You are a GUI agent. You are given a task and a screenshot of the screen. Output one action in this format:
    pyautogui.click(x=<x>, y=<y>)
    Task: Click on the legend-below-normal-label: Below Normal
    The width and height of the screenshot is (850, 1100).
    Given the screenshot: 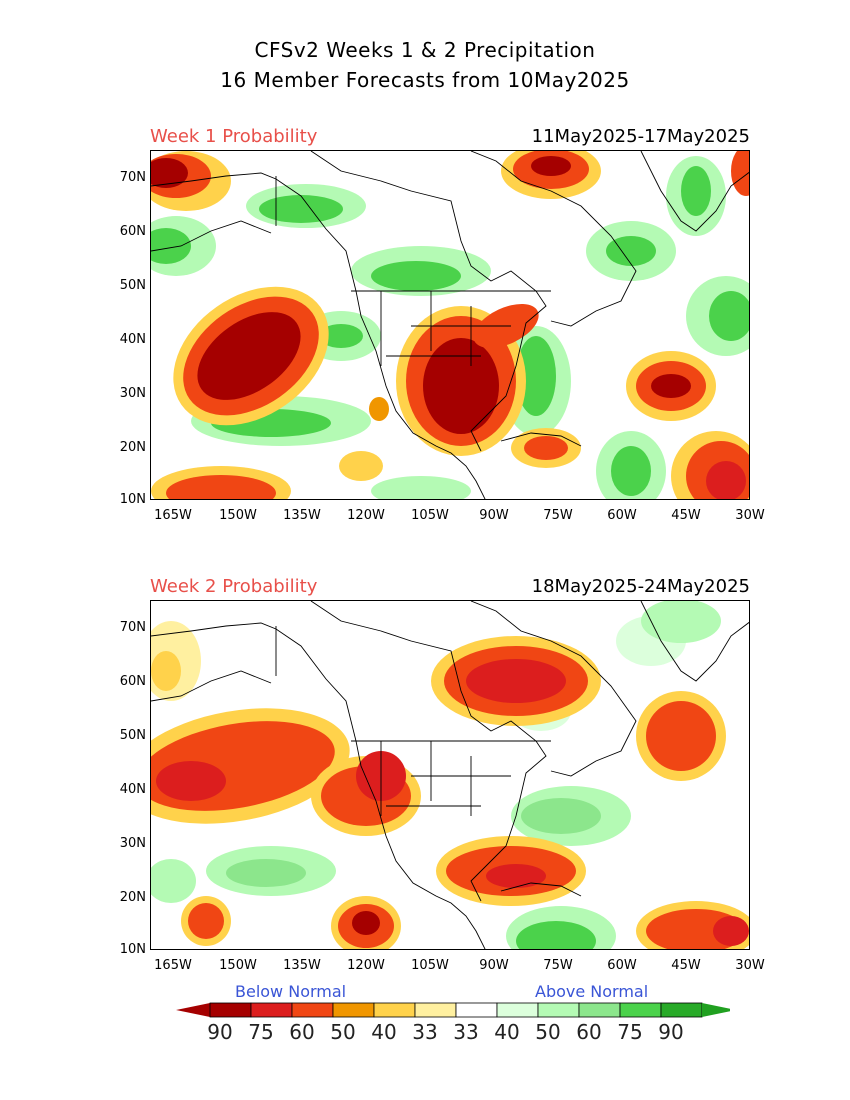 What is the action you would take?
    pyautogui.click(x=291, y=991)
    